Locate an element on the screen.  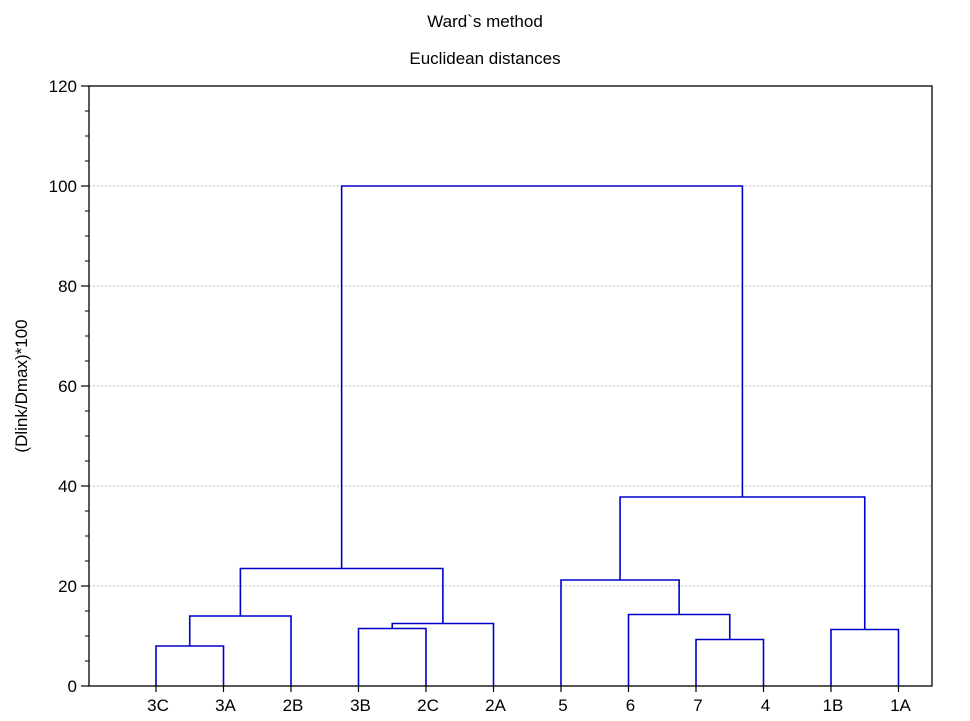
x-tick-label: 2C is located at coordinates (428, 705).